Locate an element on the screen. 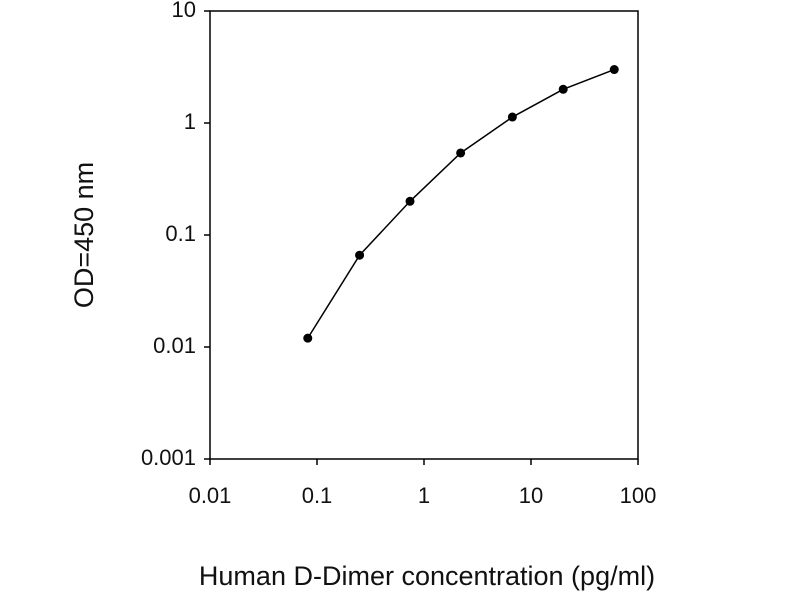  x-axis-title: Human D-Dimer concentration (pg/ml) is located at coordinates (427, 576).